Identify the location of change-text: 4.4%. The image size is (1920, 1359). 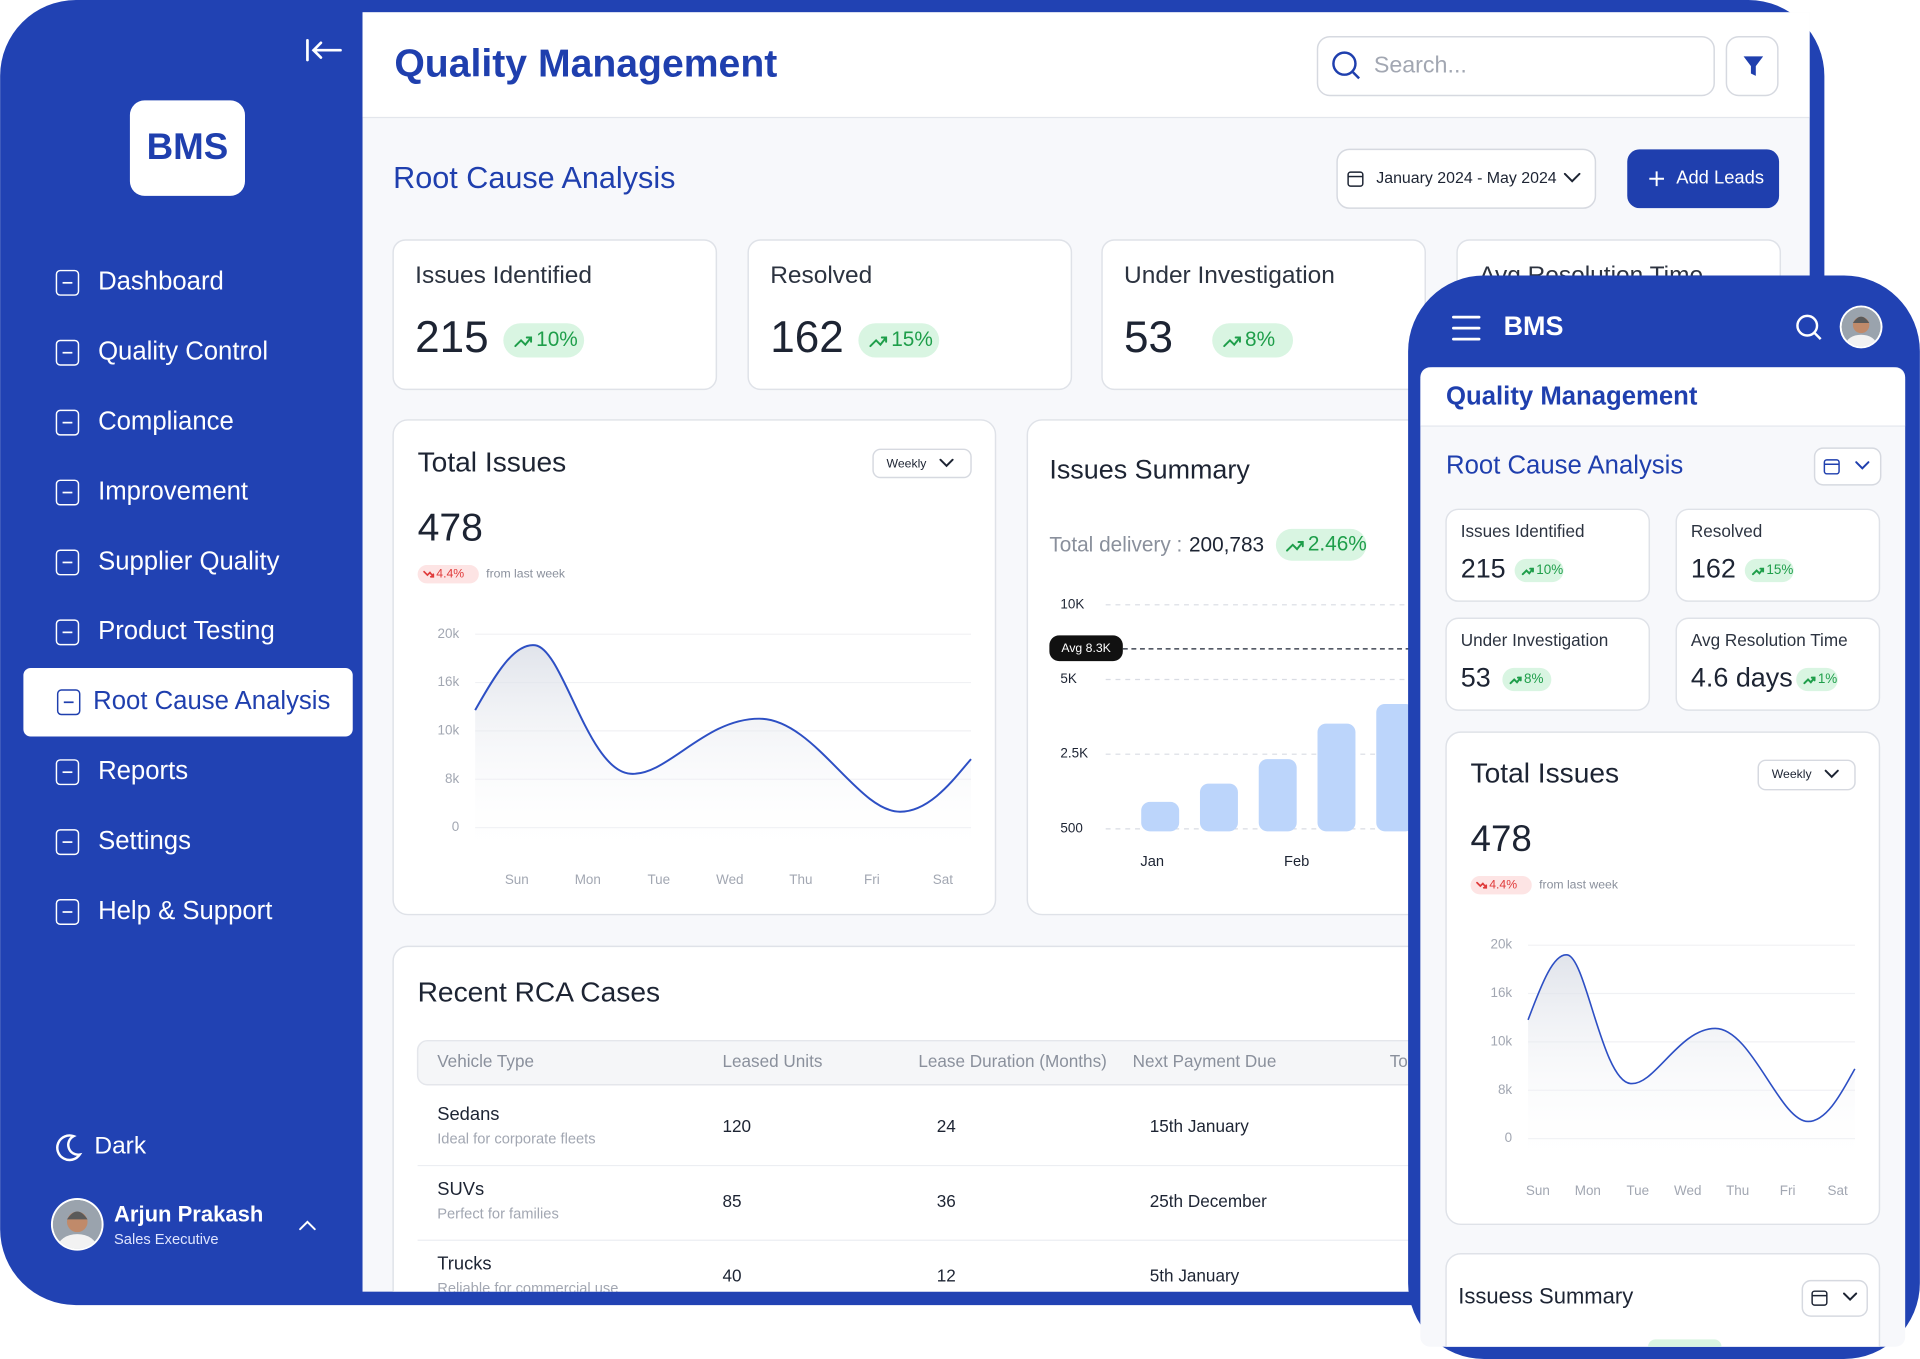
(450, 573).